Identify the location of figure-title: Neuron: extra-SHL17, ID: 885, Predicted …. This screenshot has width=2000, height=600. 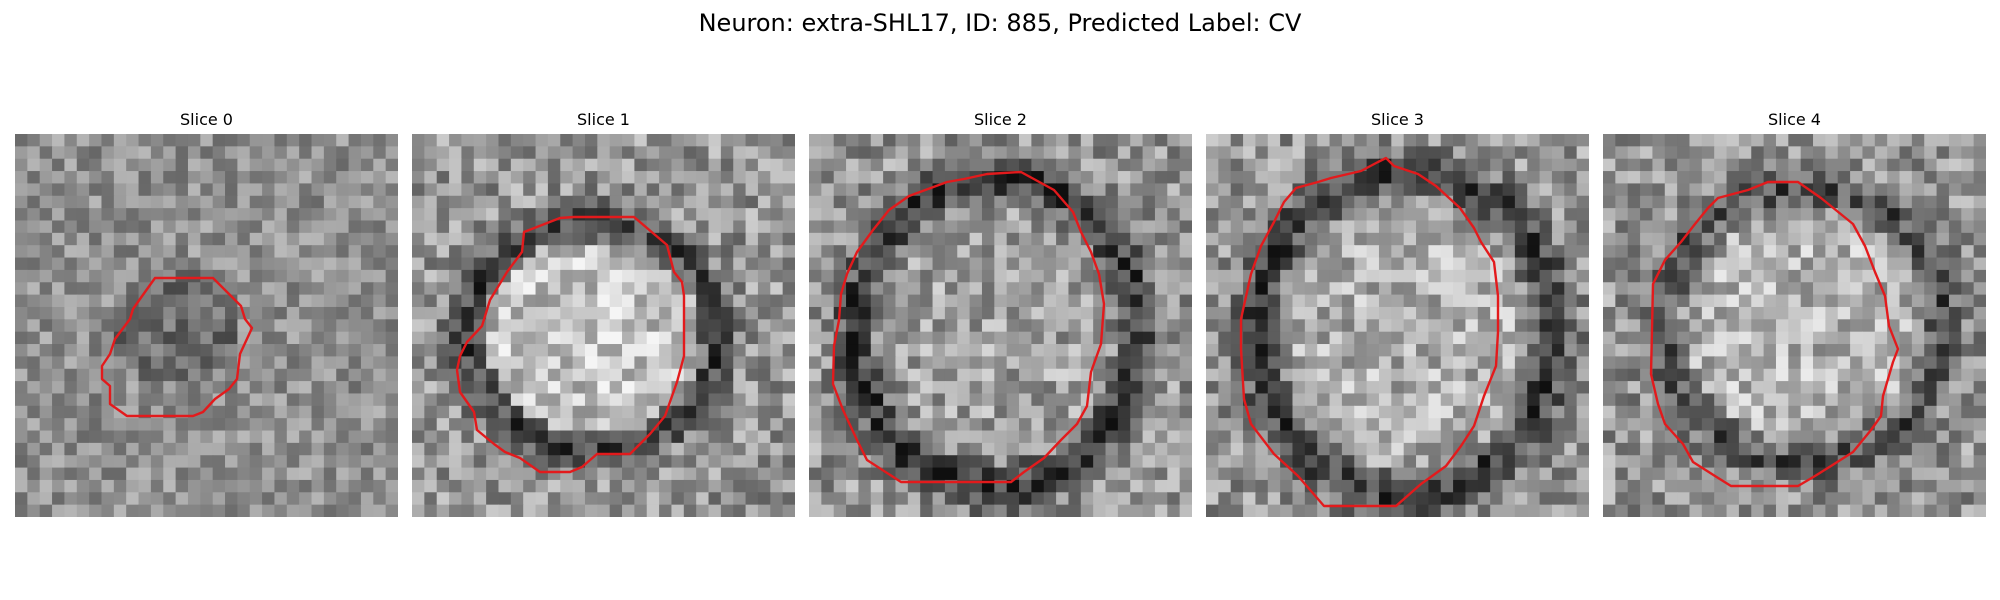
(1000, 23).